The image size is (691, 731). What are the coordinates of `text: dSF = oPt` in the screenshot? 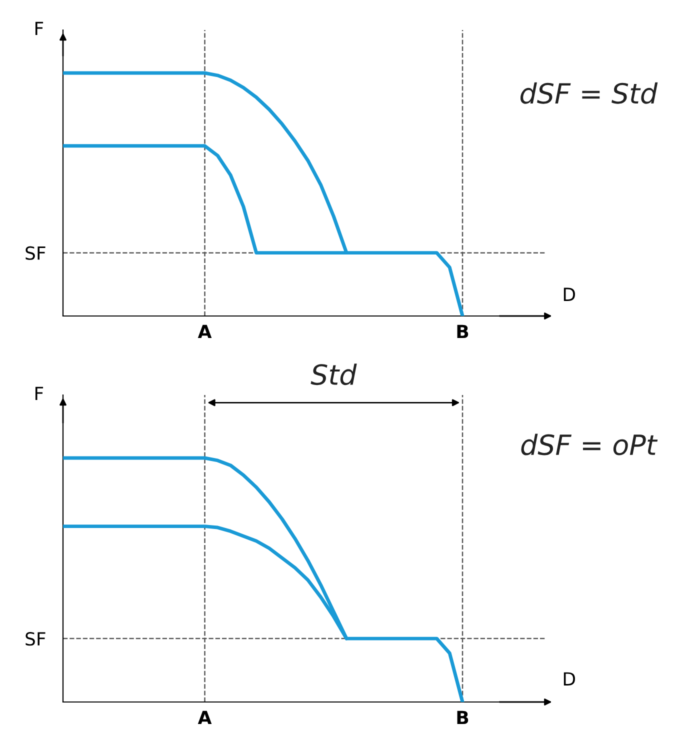 It's located at (589, 445).